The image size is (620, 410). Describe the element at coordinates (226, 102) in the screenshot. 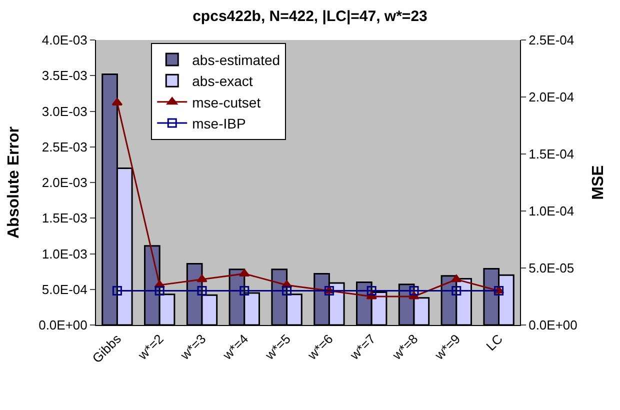

I see `legend-label: mse-cutset` at that location.